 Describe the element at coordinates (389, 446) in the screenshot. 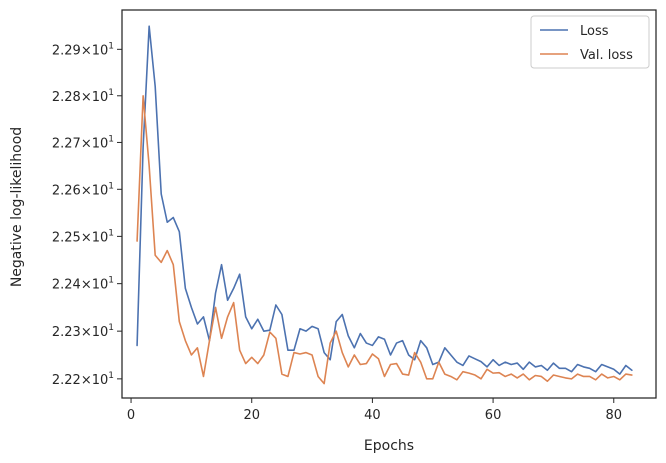

I see `x-axis-title: Epochs` at that location.